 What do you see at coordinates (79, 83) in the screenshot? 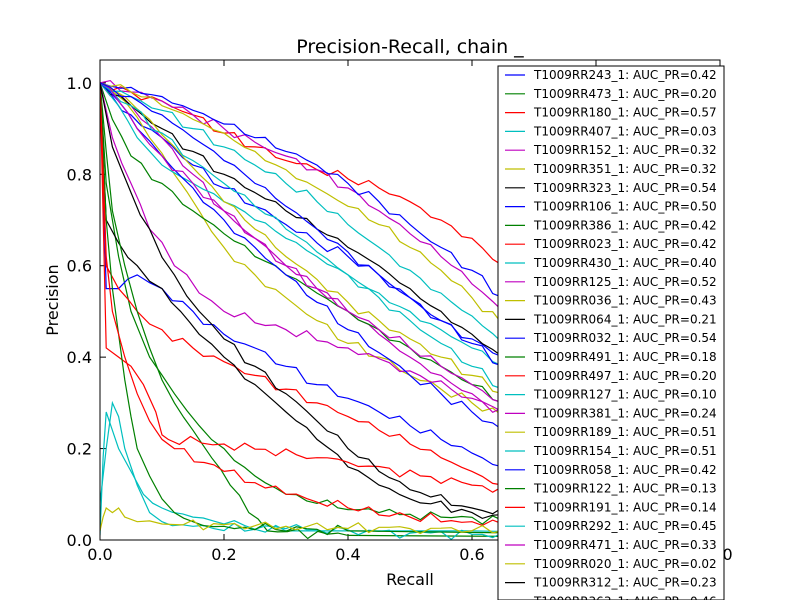
I see `y-tick-label: 1.0` at bounding box center [79, 83].